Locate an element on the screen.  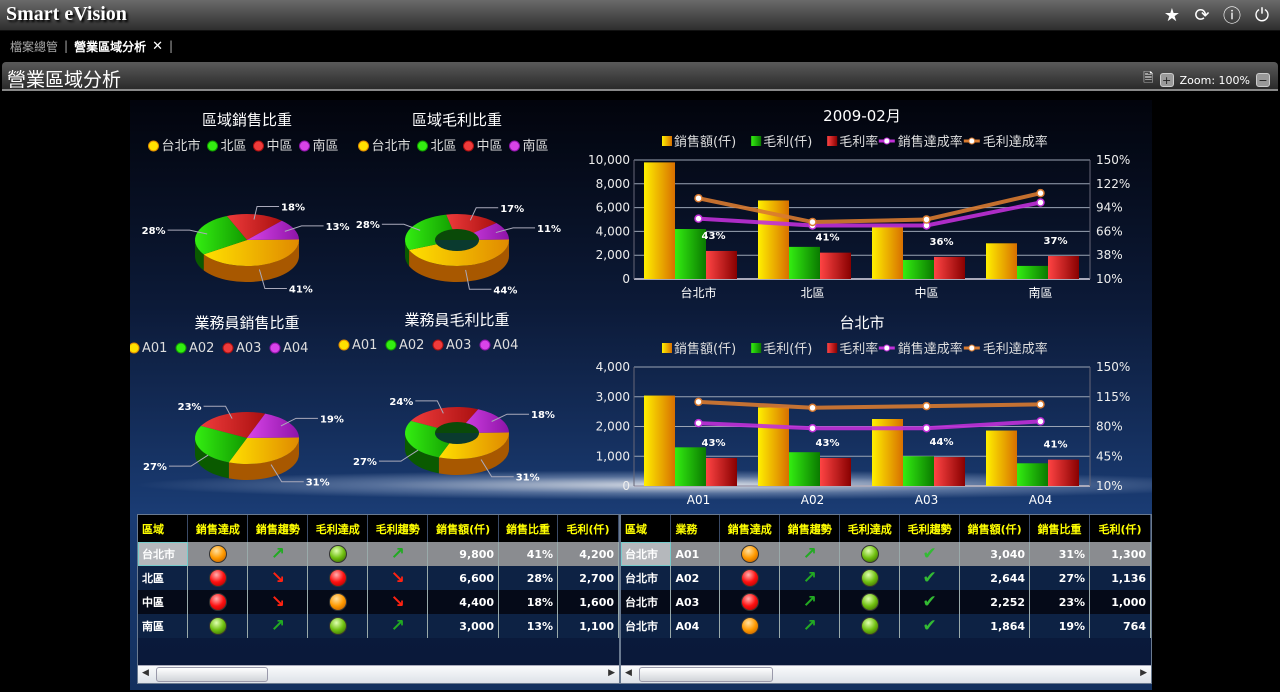
pie-legend-label: A03 is located at coordinates (458, 345).